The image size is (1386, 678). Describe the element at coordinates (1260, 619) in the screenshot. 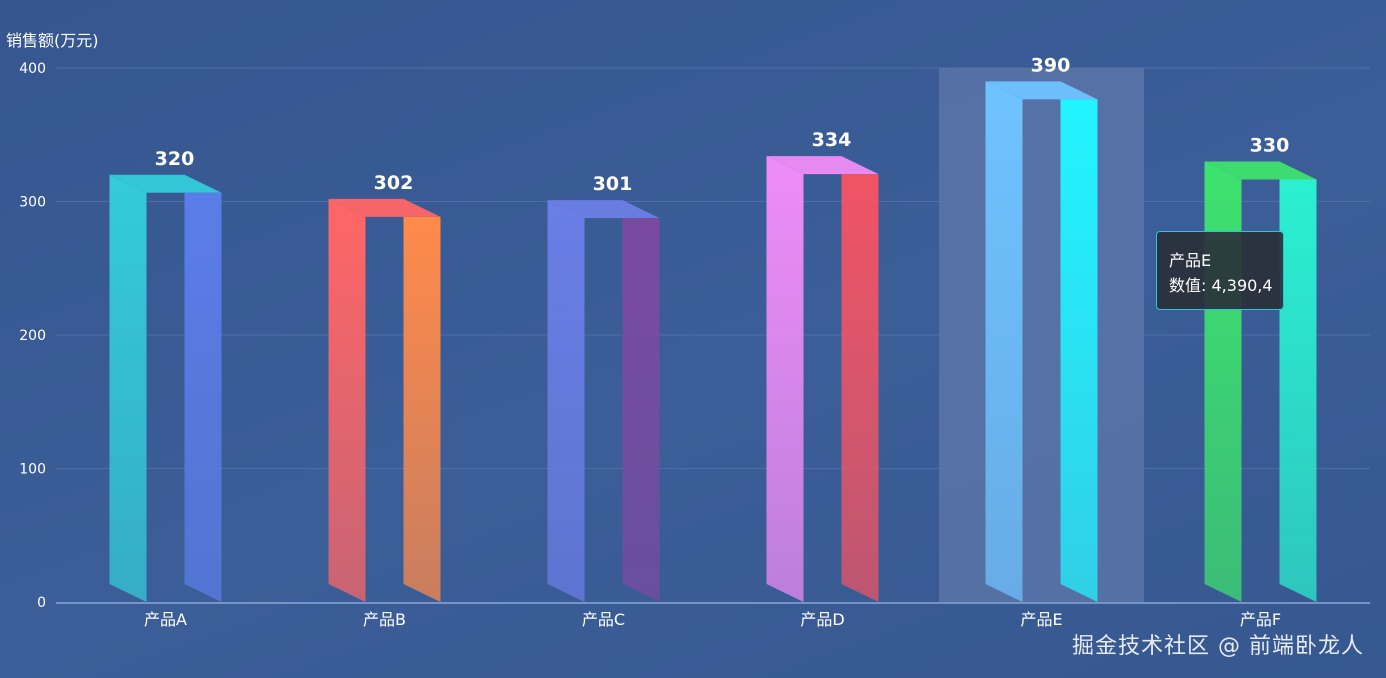

I see `x-tick-label: 产品F` at that location.